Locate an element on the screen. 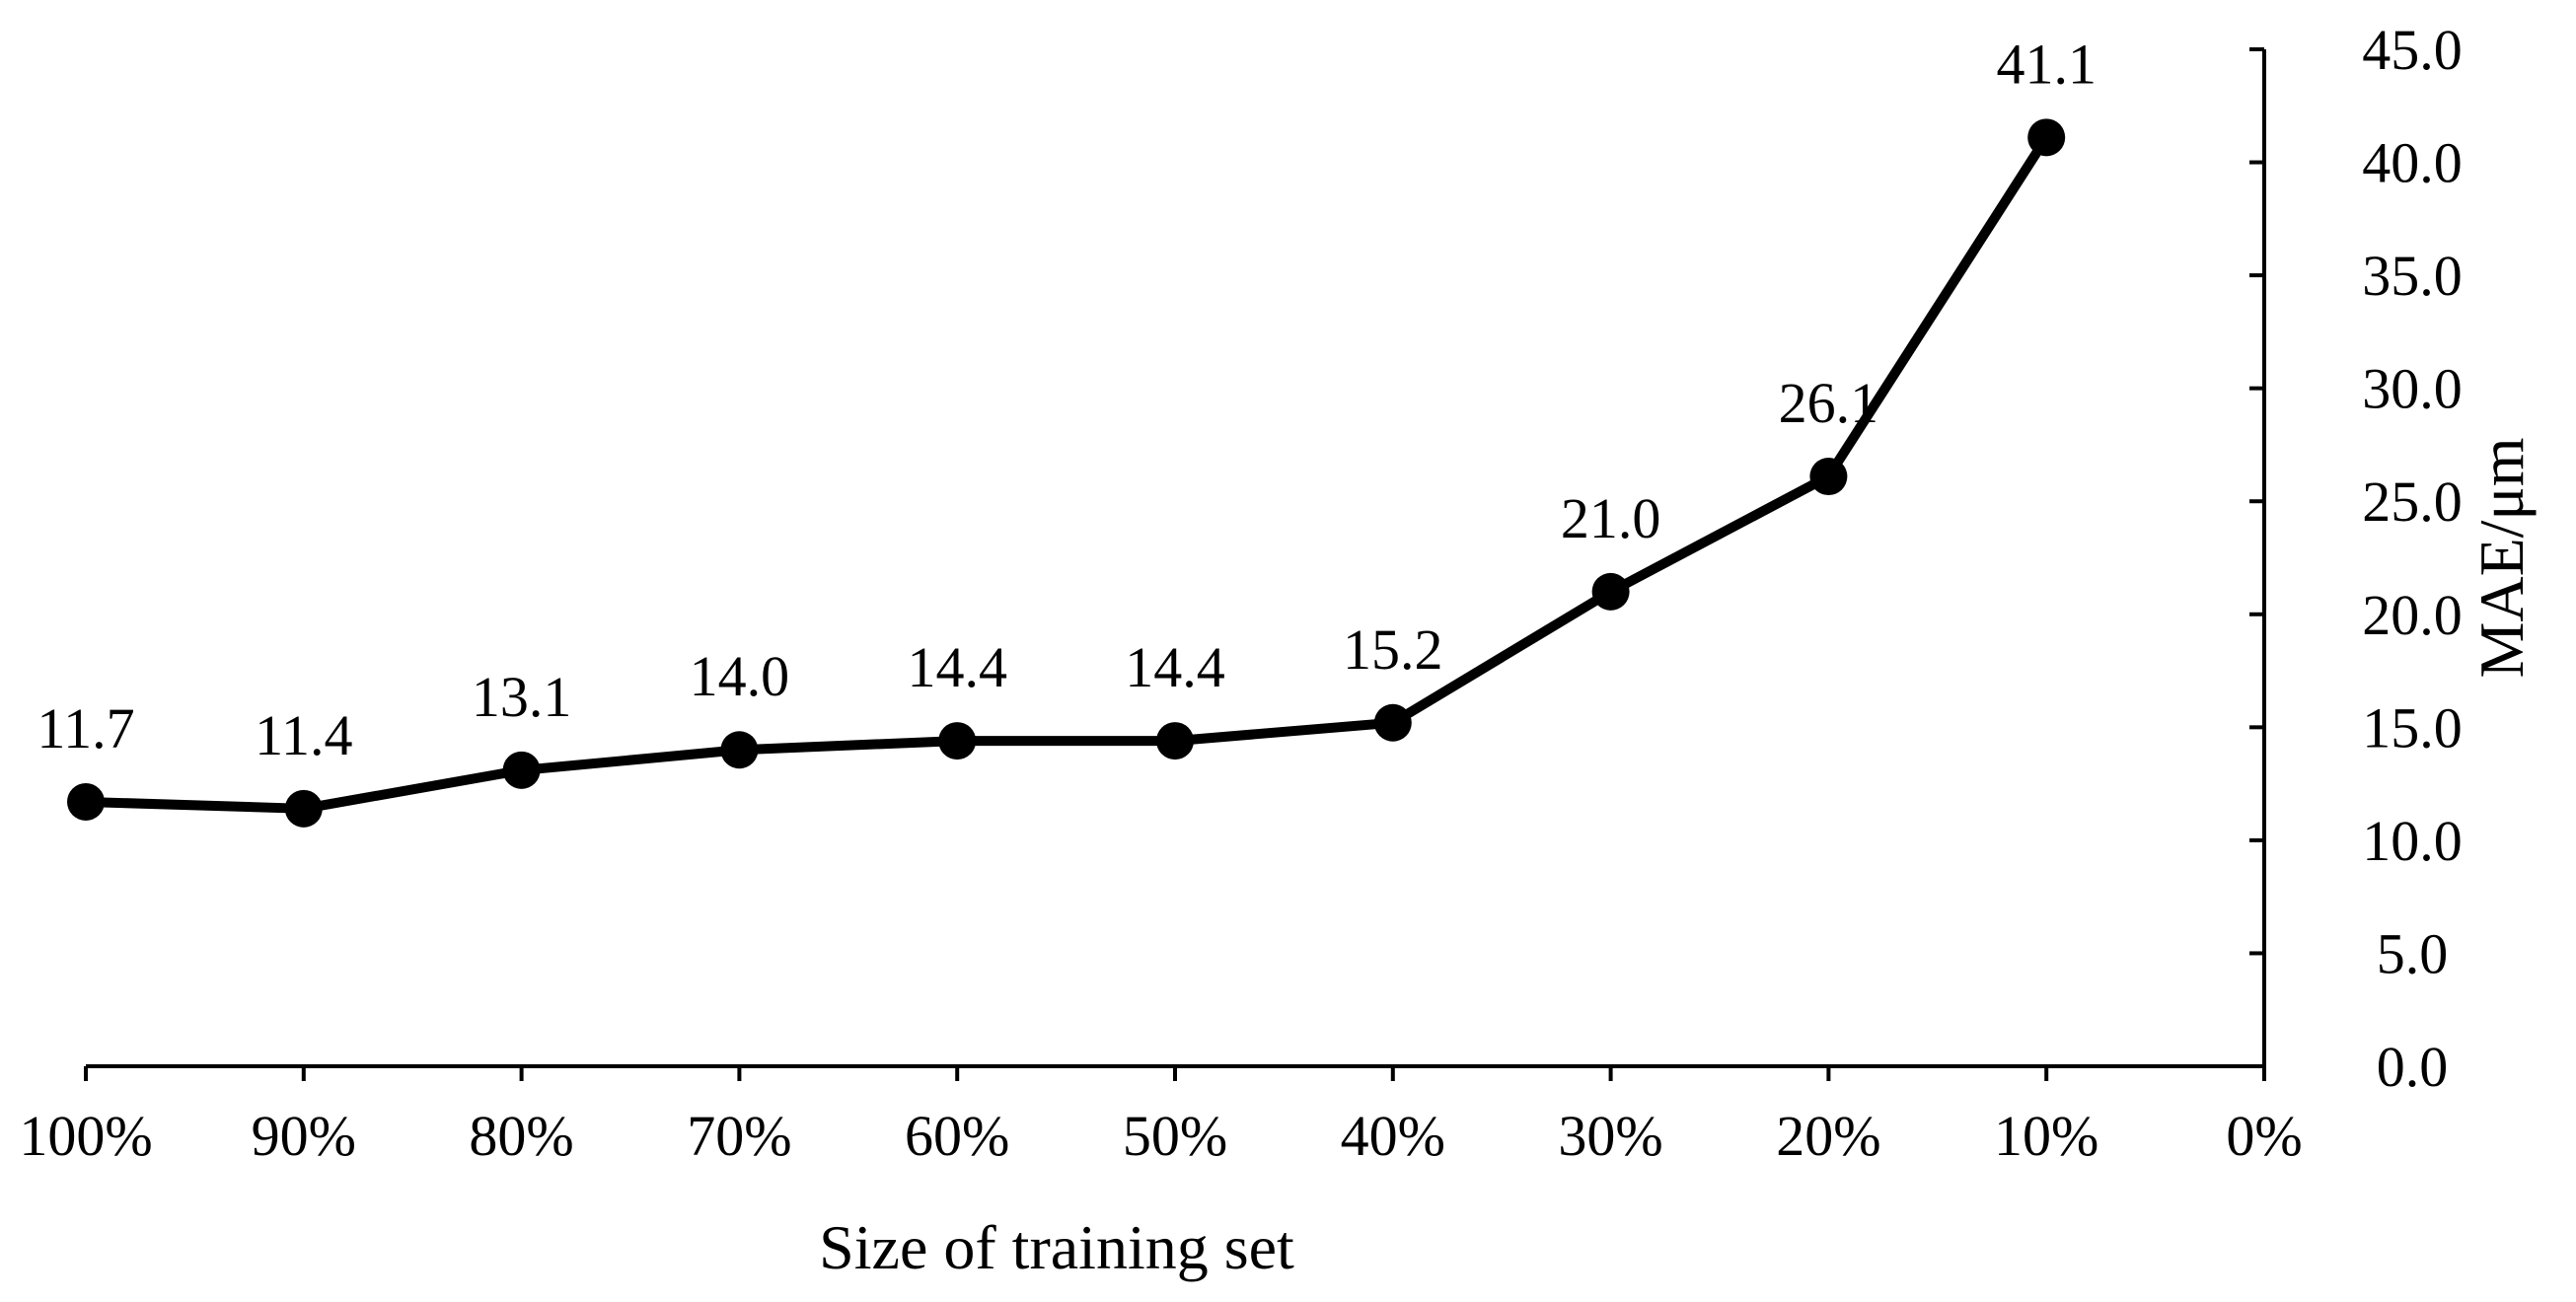 This screenshot has width=2576, height=1302. x-tick-label: 30% is located at coordinates (1610, 1136).